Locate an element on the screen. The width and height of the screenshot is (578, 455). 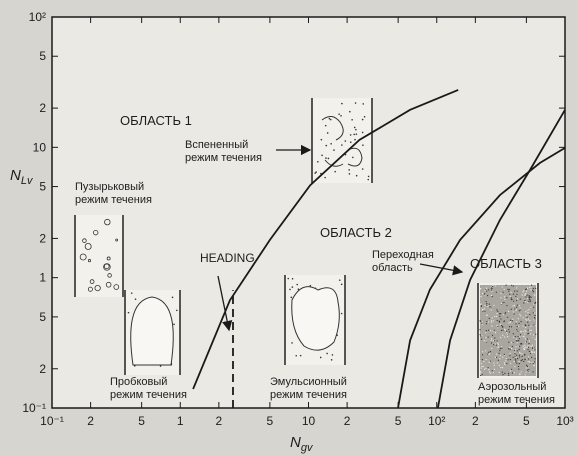
sketch-emulsion is located at coordinates (315, 318).